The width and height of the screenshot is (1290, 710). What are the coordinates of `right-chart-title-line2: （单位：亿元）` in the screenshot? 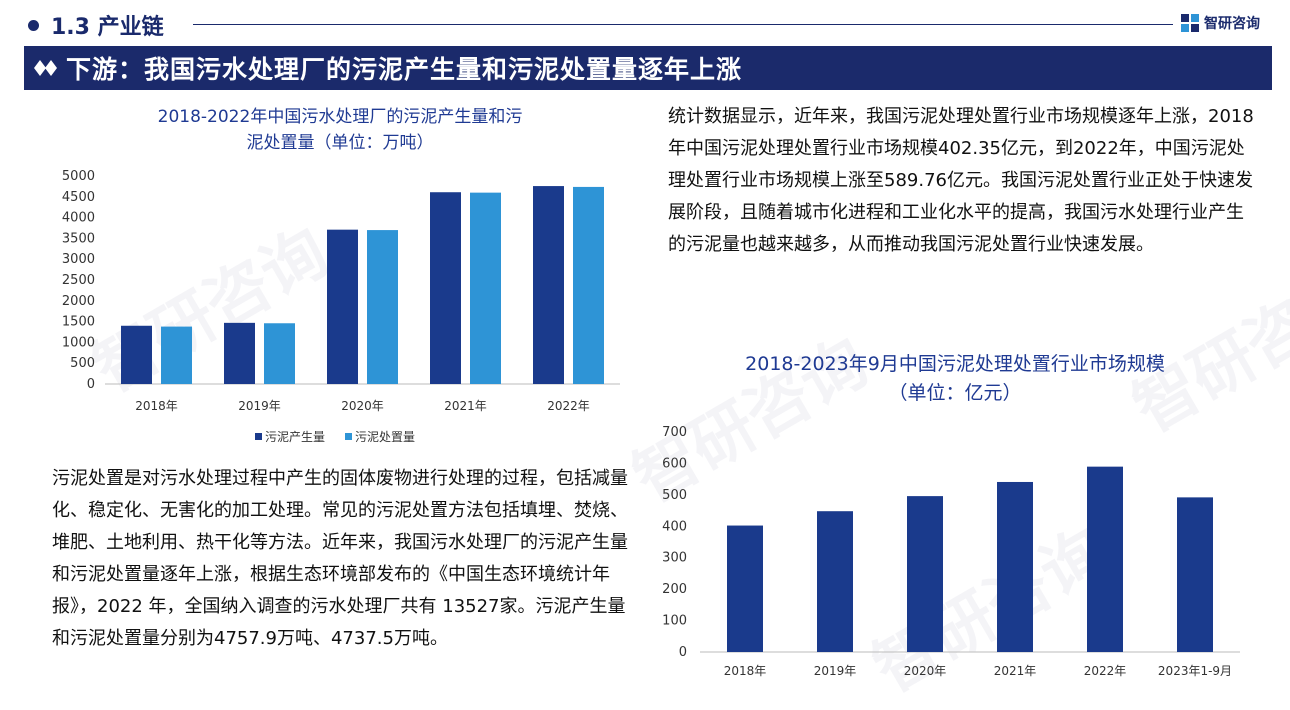 It's located at (955, 393).